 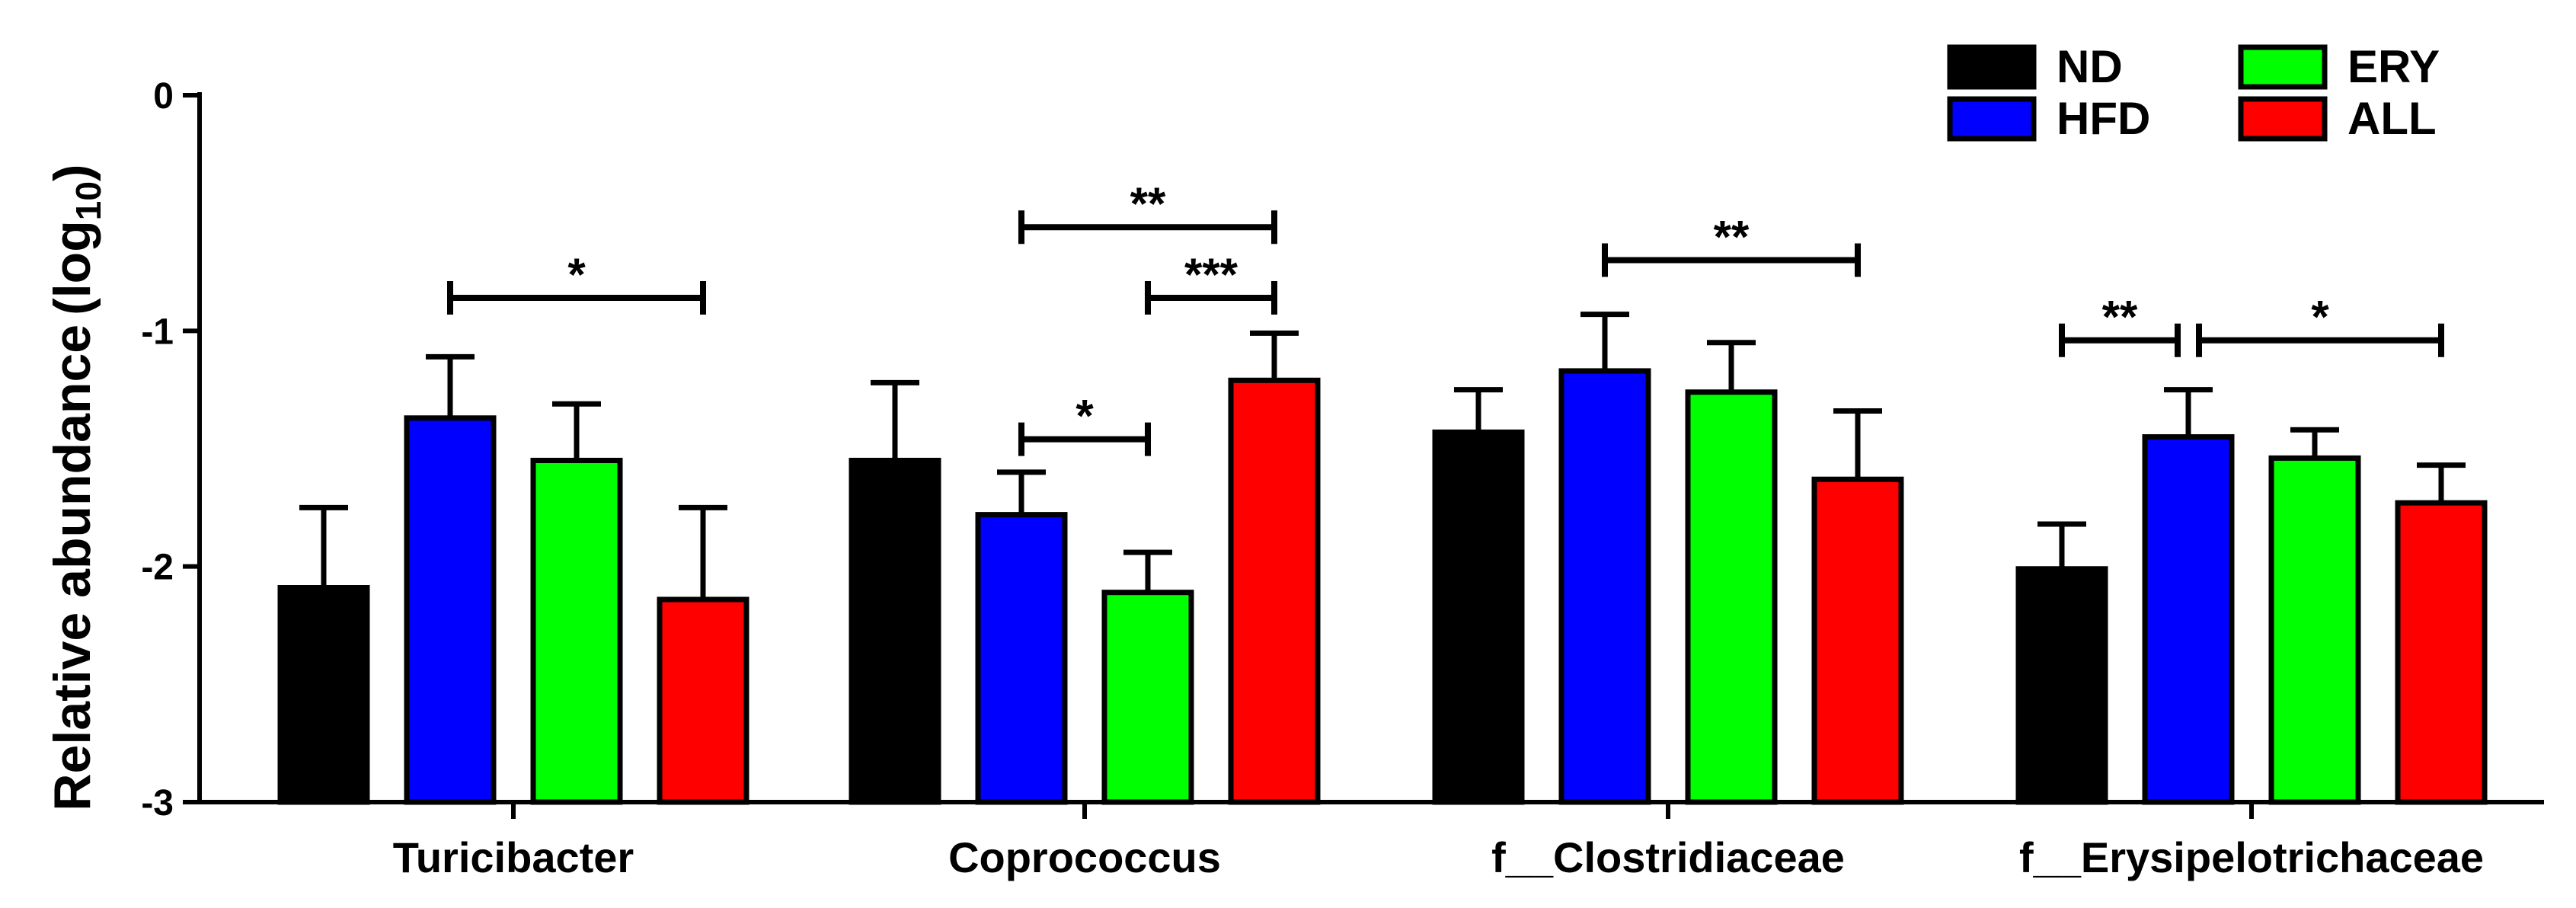 What do you see at coordinates (1992, 67) in the screenshot?
I see `legend-swatch-nd` at bounding box center [1992, 67].